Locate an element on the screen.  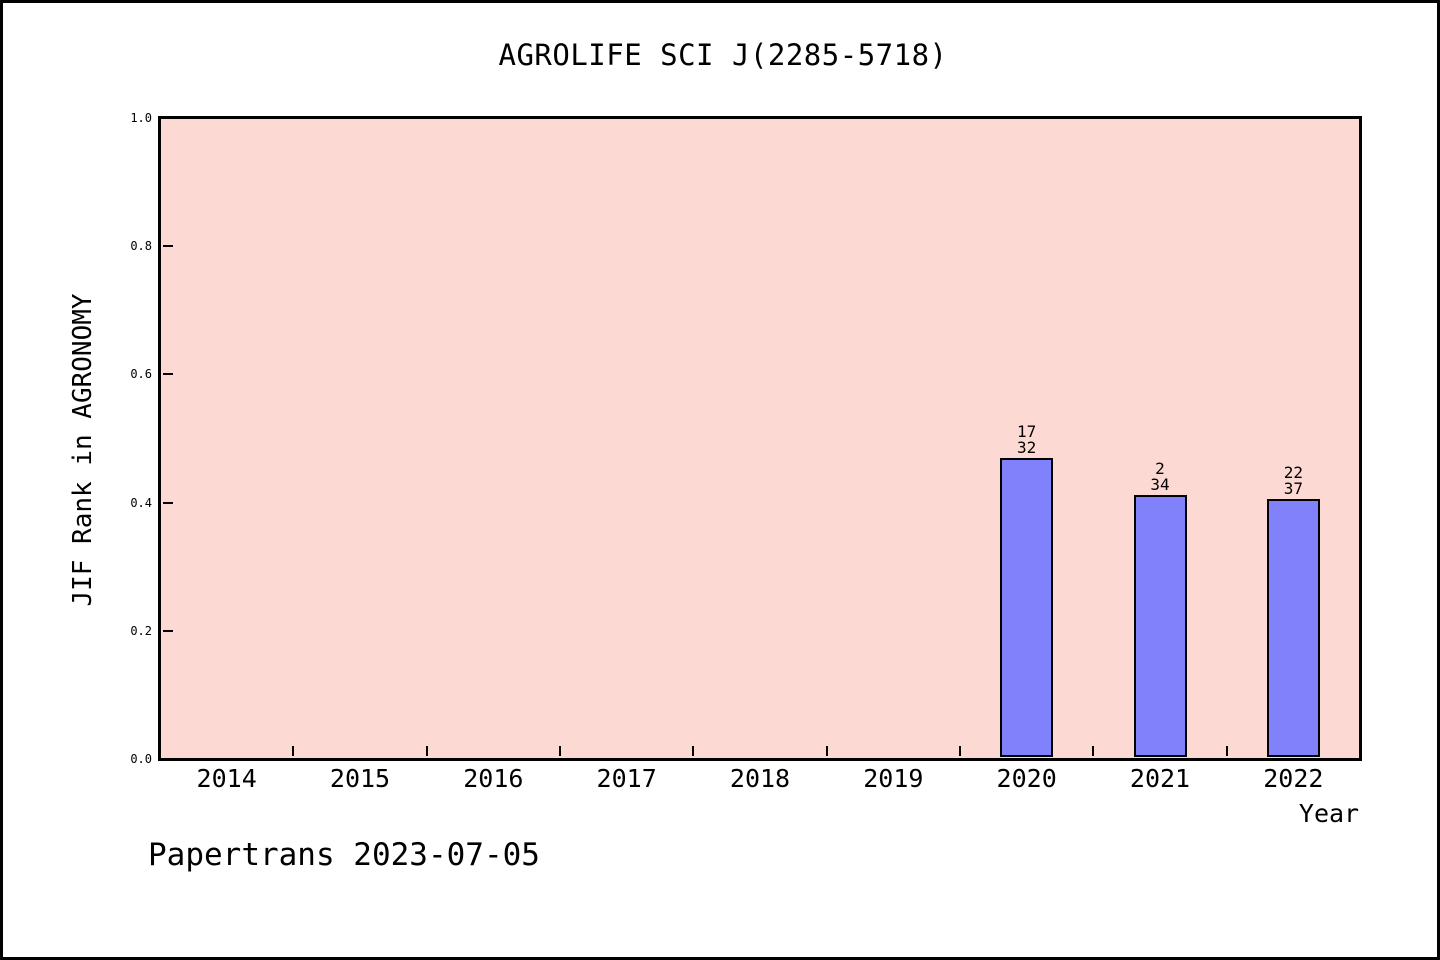
bar-value-line: 17 is located at coordinates (1027, 432).